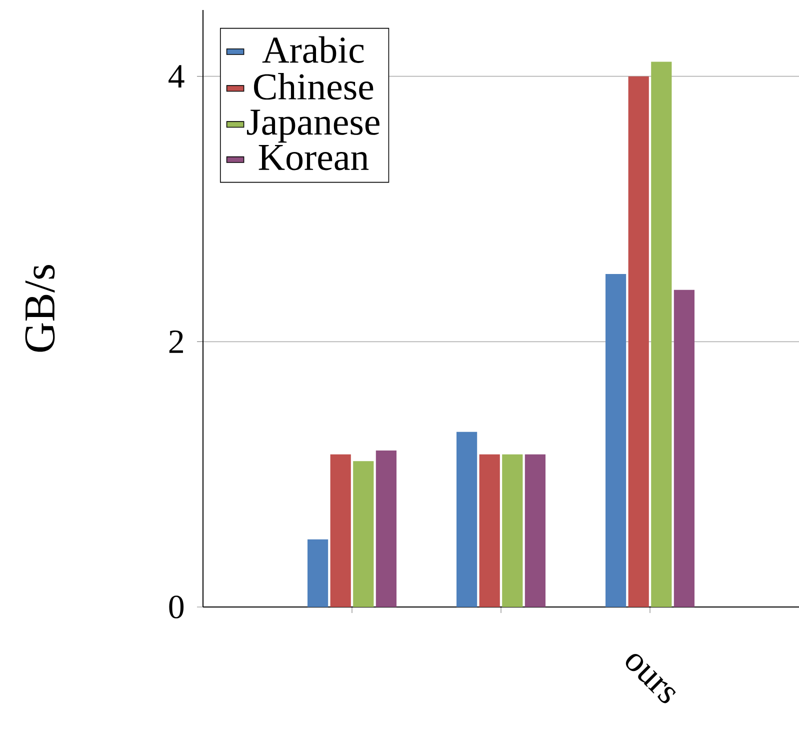 This screenshot has width=799, height=743. I want to click on y-axis-title: GB/s, so click(40, 308).